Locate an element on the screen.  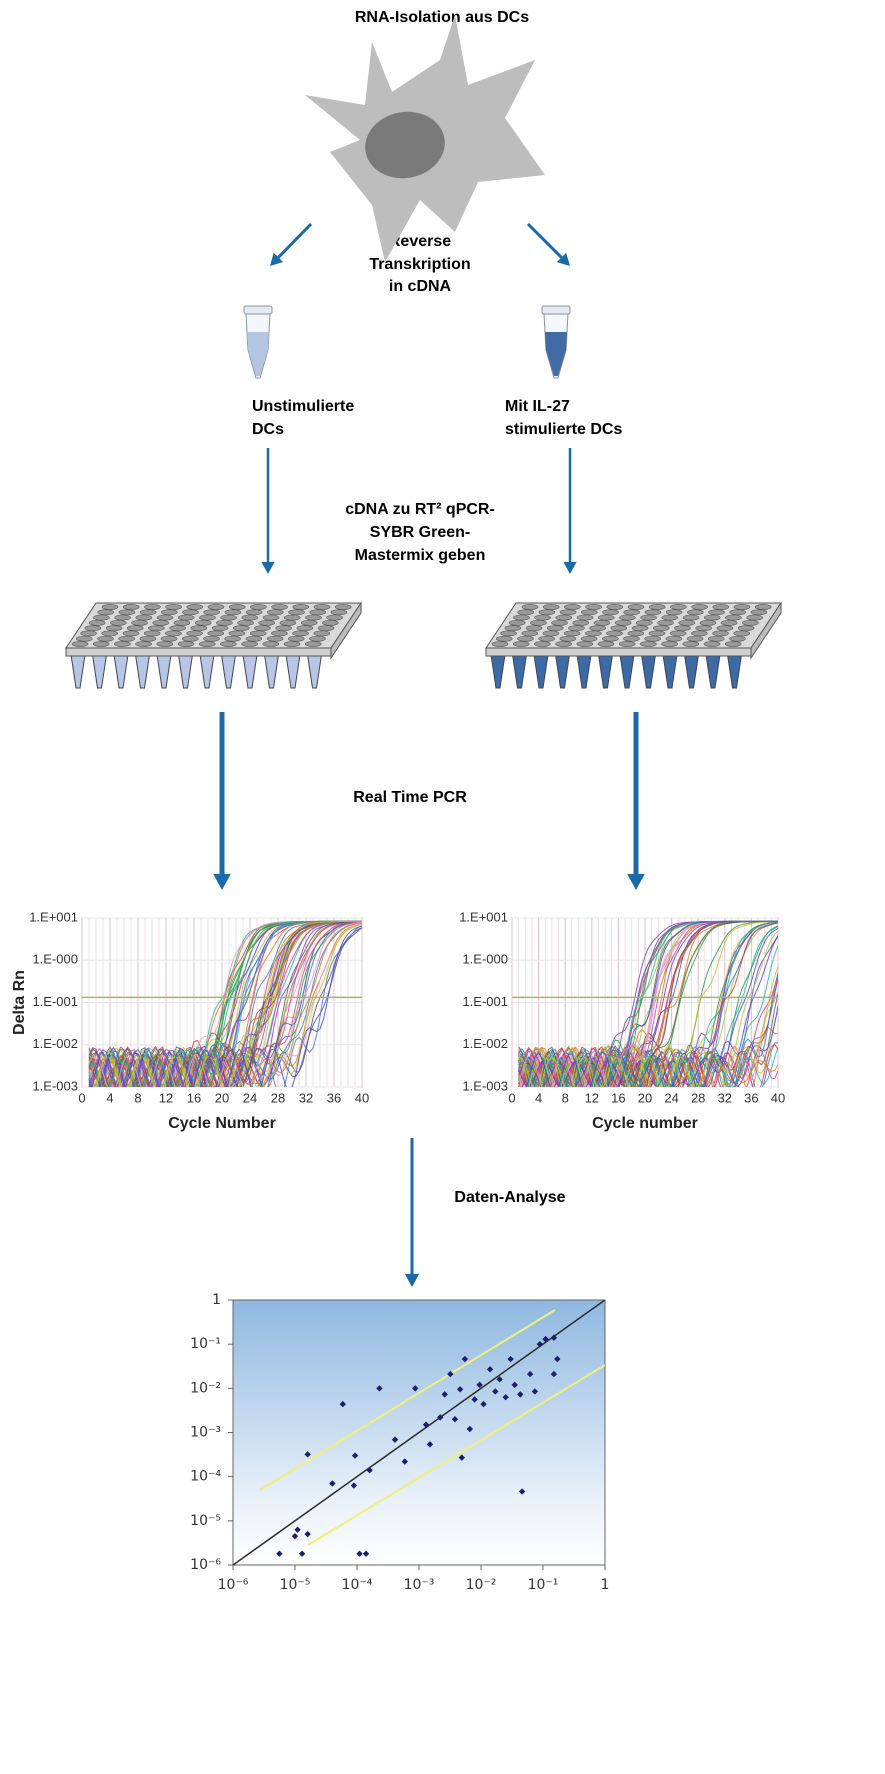
step-label: in cDNA is located at coordinates (420, 286).